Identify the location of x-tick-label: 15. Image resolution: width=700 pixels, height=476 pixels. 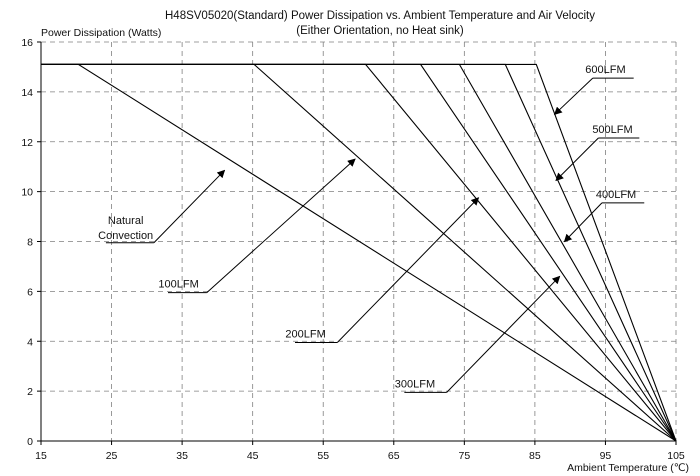
(41, 456).